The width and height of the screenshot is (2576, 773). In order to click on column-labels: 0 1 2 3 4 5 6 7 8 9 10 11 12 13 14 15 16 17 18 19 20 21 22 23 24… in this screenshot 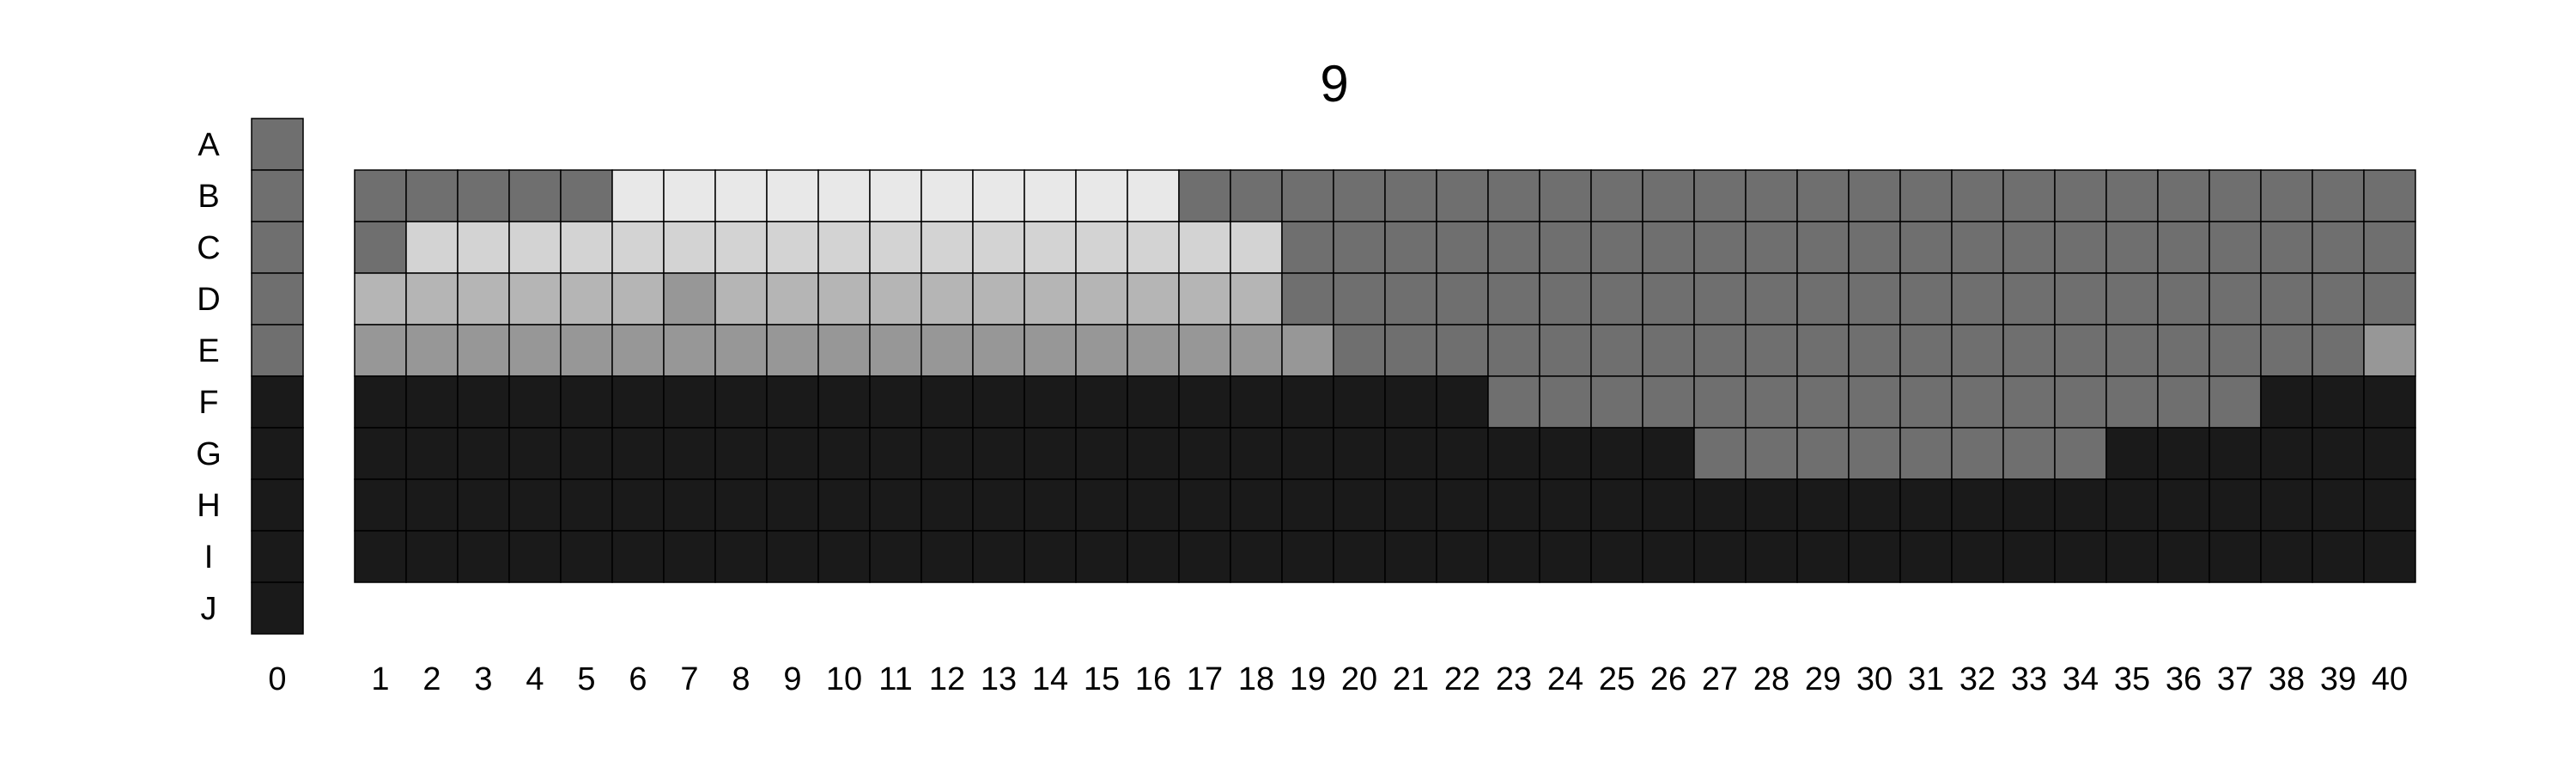, I will do `click(1338, 679)`.